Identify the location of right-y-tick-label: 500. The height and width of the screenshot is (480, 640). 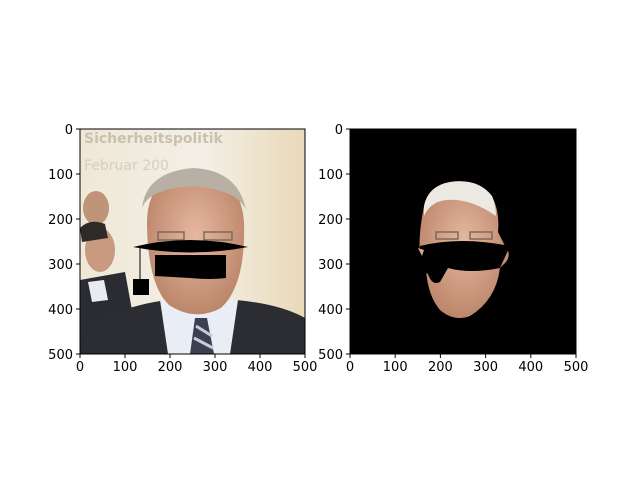
(330, 355).